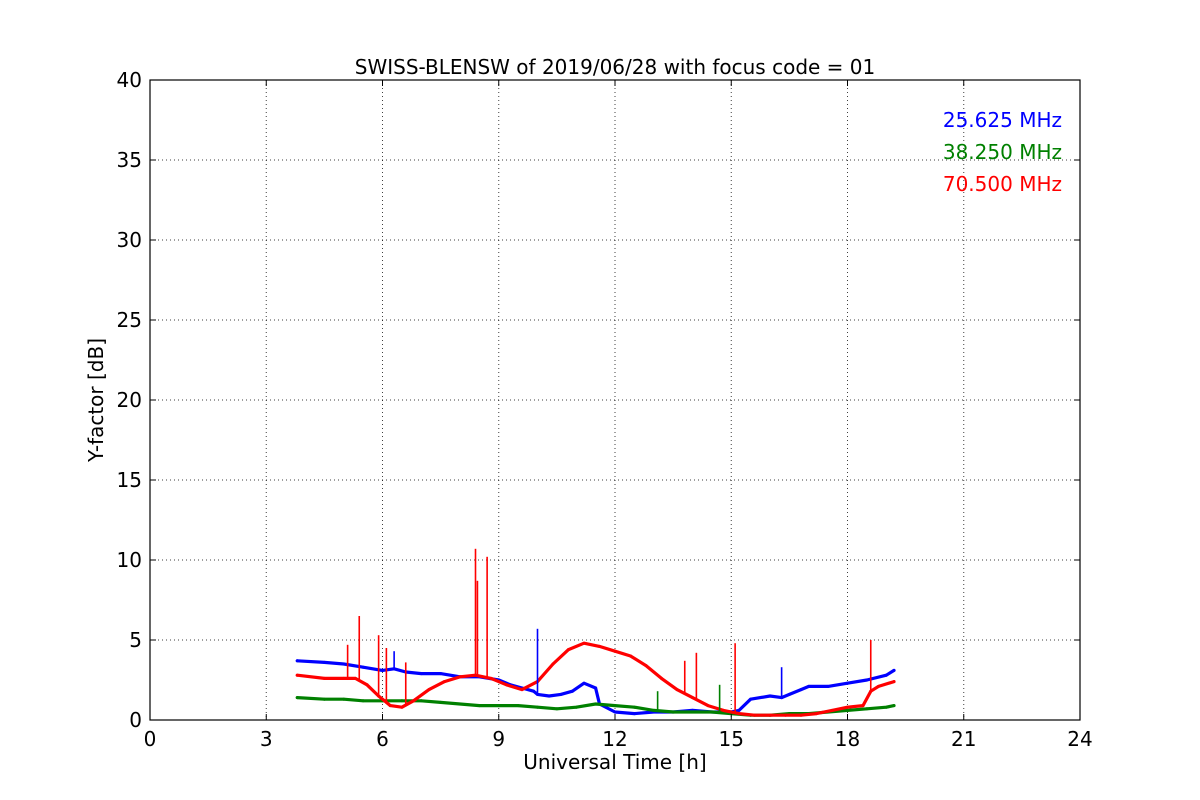 This screenshot has height=800, width=1200. I want to click on legend-entry: 38.250 MHz, so click(1002, 152).